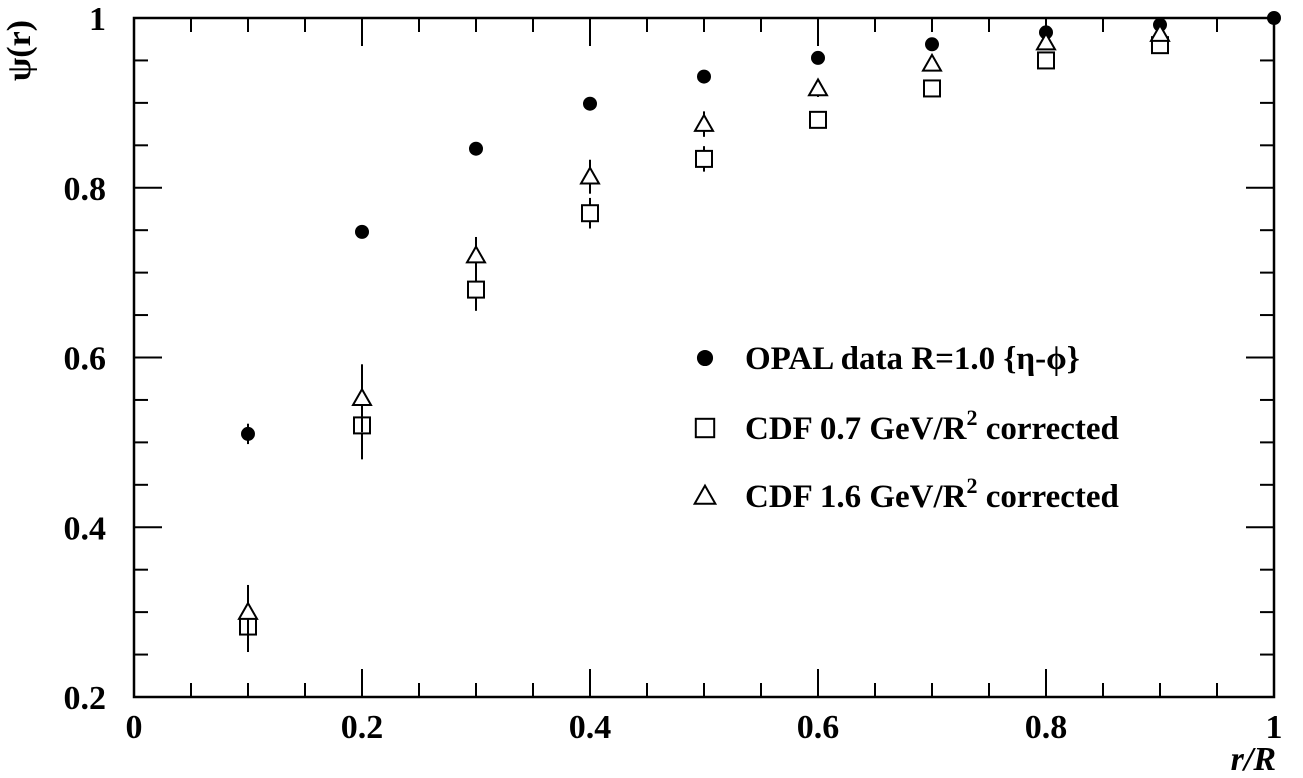 This screenshot has height=778, width=1303. What do you see at coordinates (97, 19) in the screenshot?
I see `y-tick-label: 1` at bounding box center [97, 19].